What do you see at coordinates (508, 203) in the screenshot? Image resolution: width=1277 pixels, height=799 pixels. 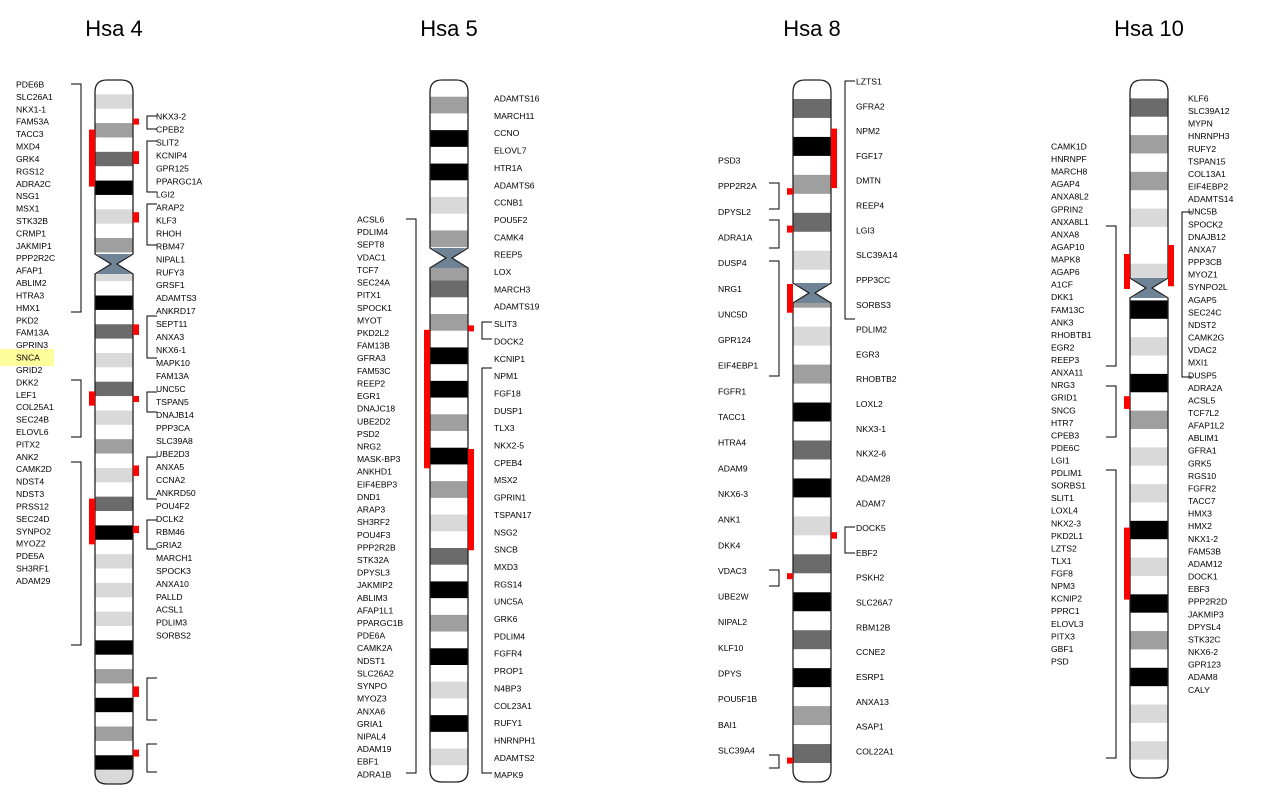 I see `gene-label: CCNB1` at bounding box center [508, 203].